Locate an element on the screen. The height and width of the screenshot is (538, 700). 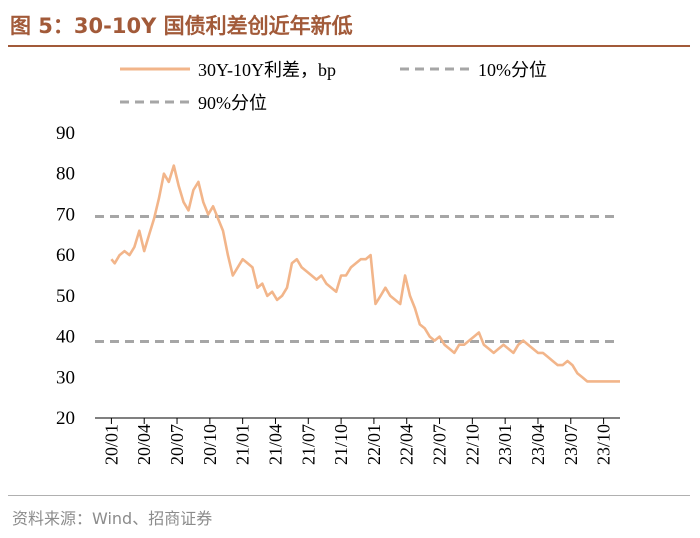
y-tick-label: 40 is located at coordinates (65, 337).